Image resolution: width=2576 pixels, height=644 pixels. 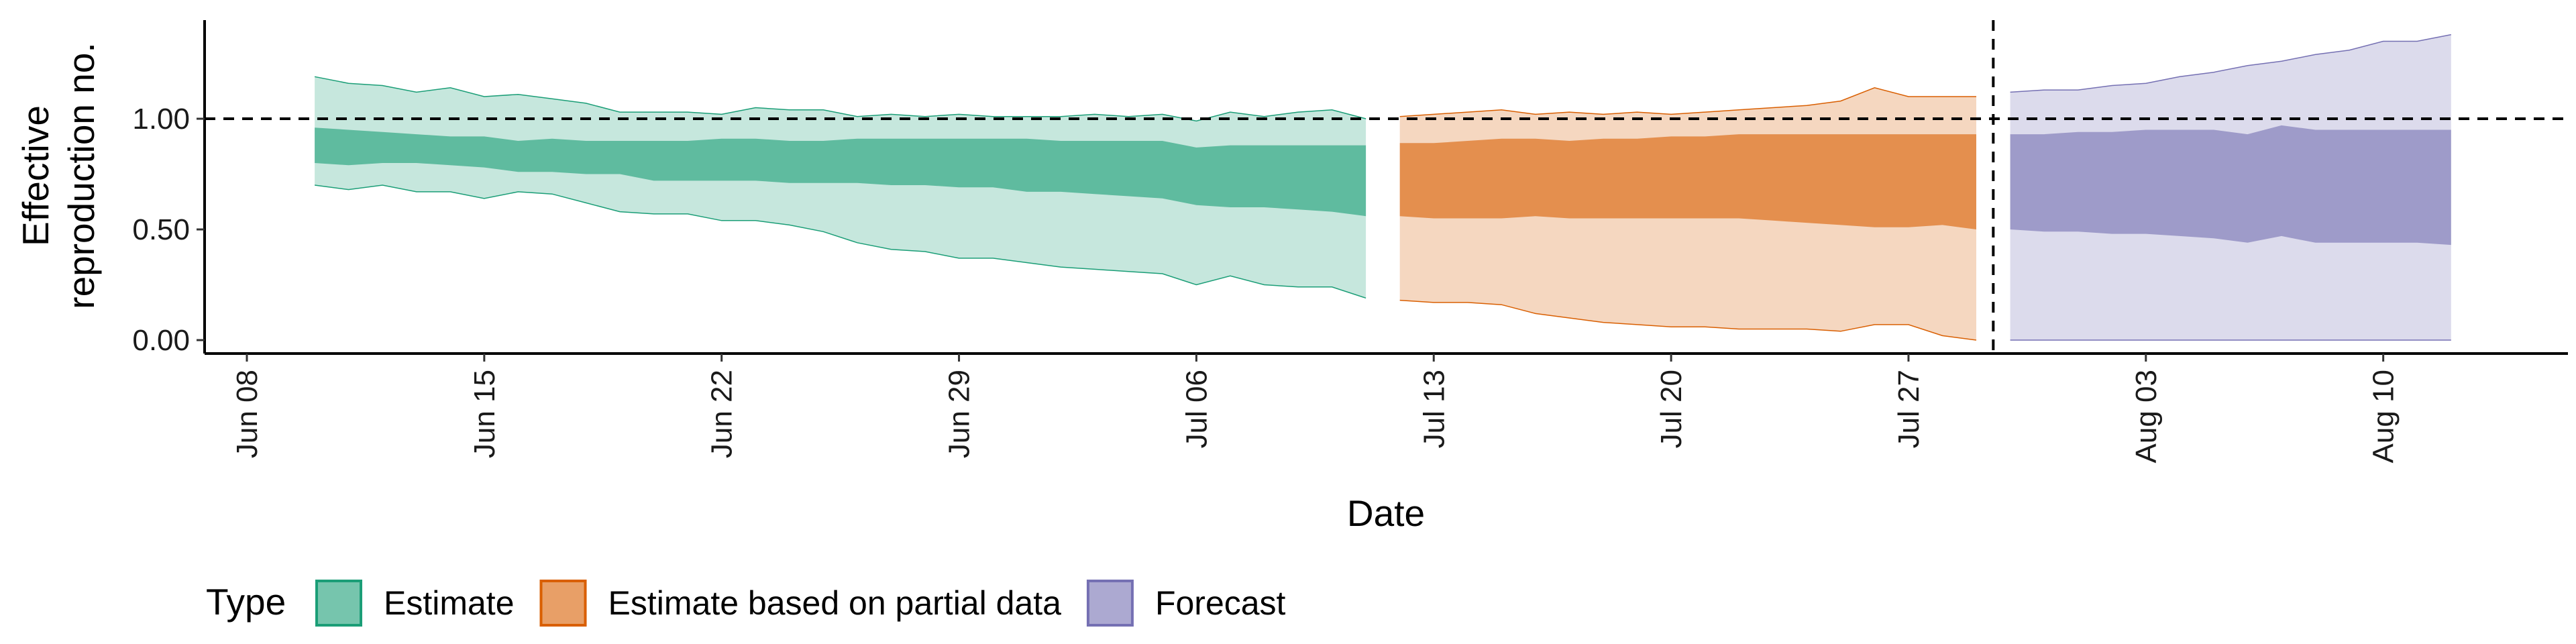 I want to click on y-axis-title-line1: Effective, so click(x=35, y=175).